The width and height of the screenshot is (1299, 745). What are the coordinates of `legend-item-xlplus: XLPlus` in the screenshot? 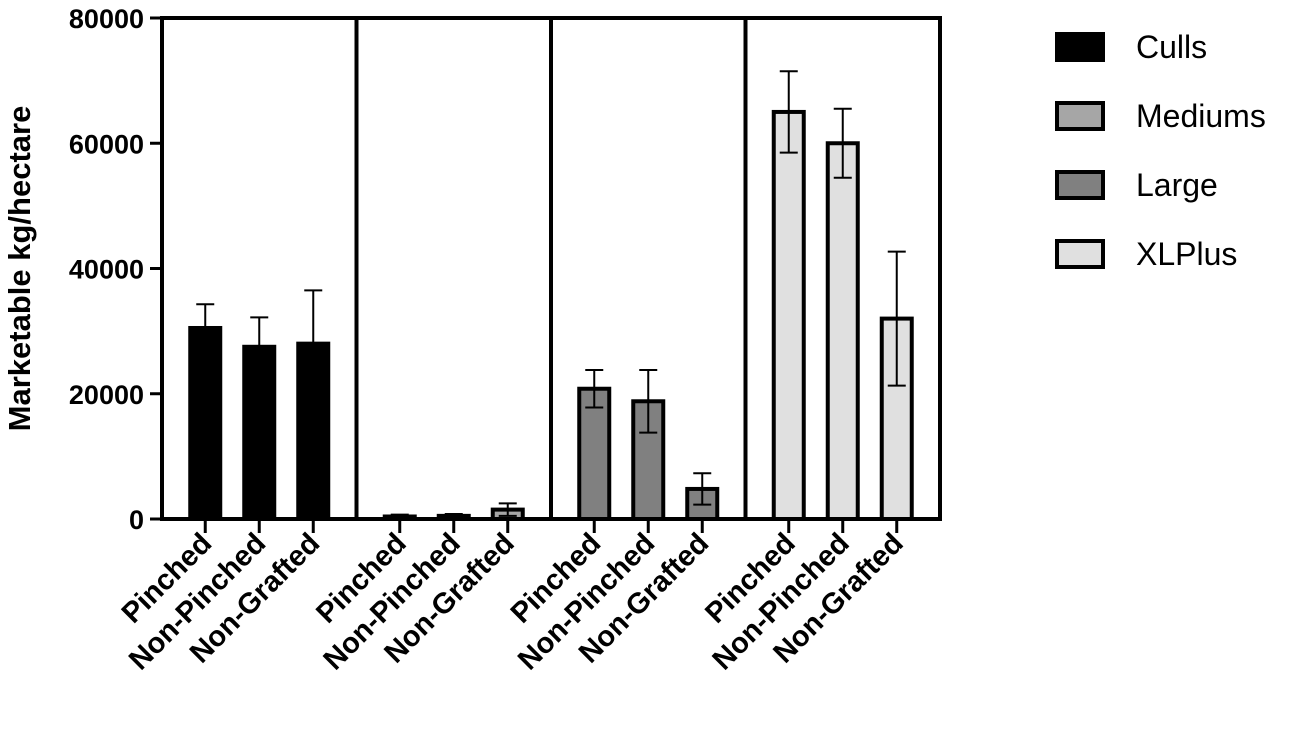 It's located at (1146, 254).